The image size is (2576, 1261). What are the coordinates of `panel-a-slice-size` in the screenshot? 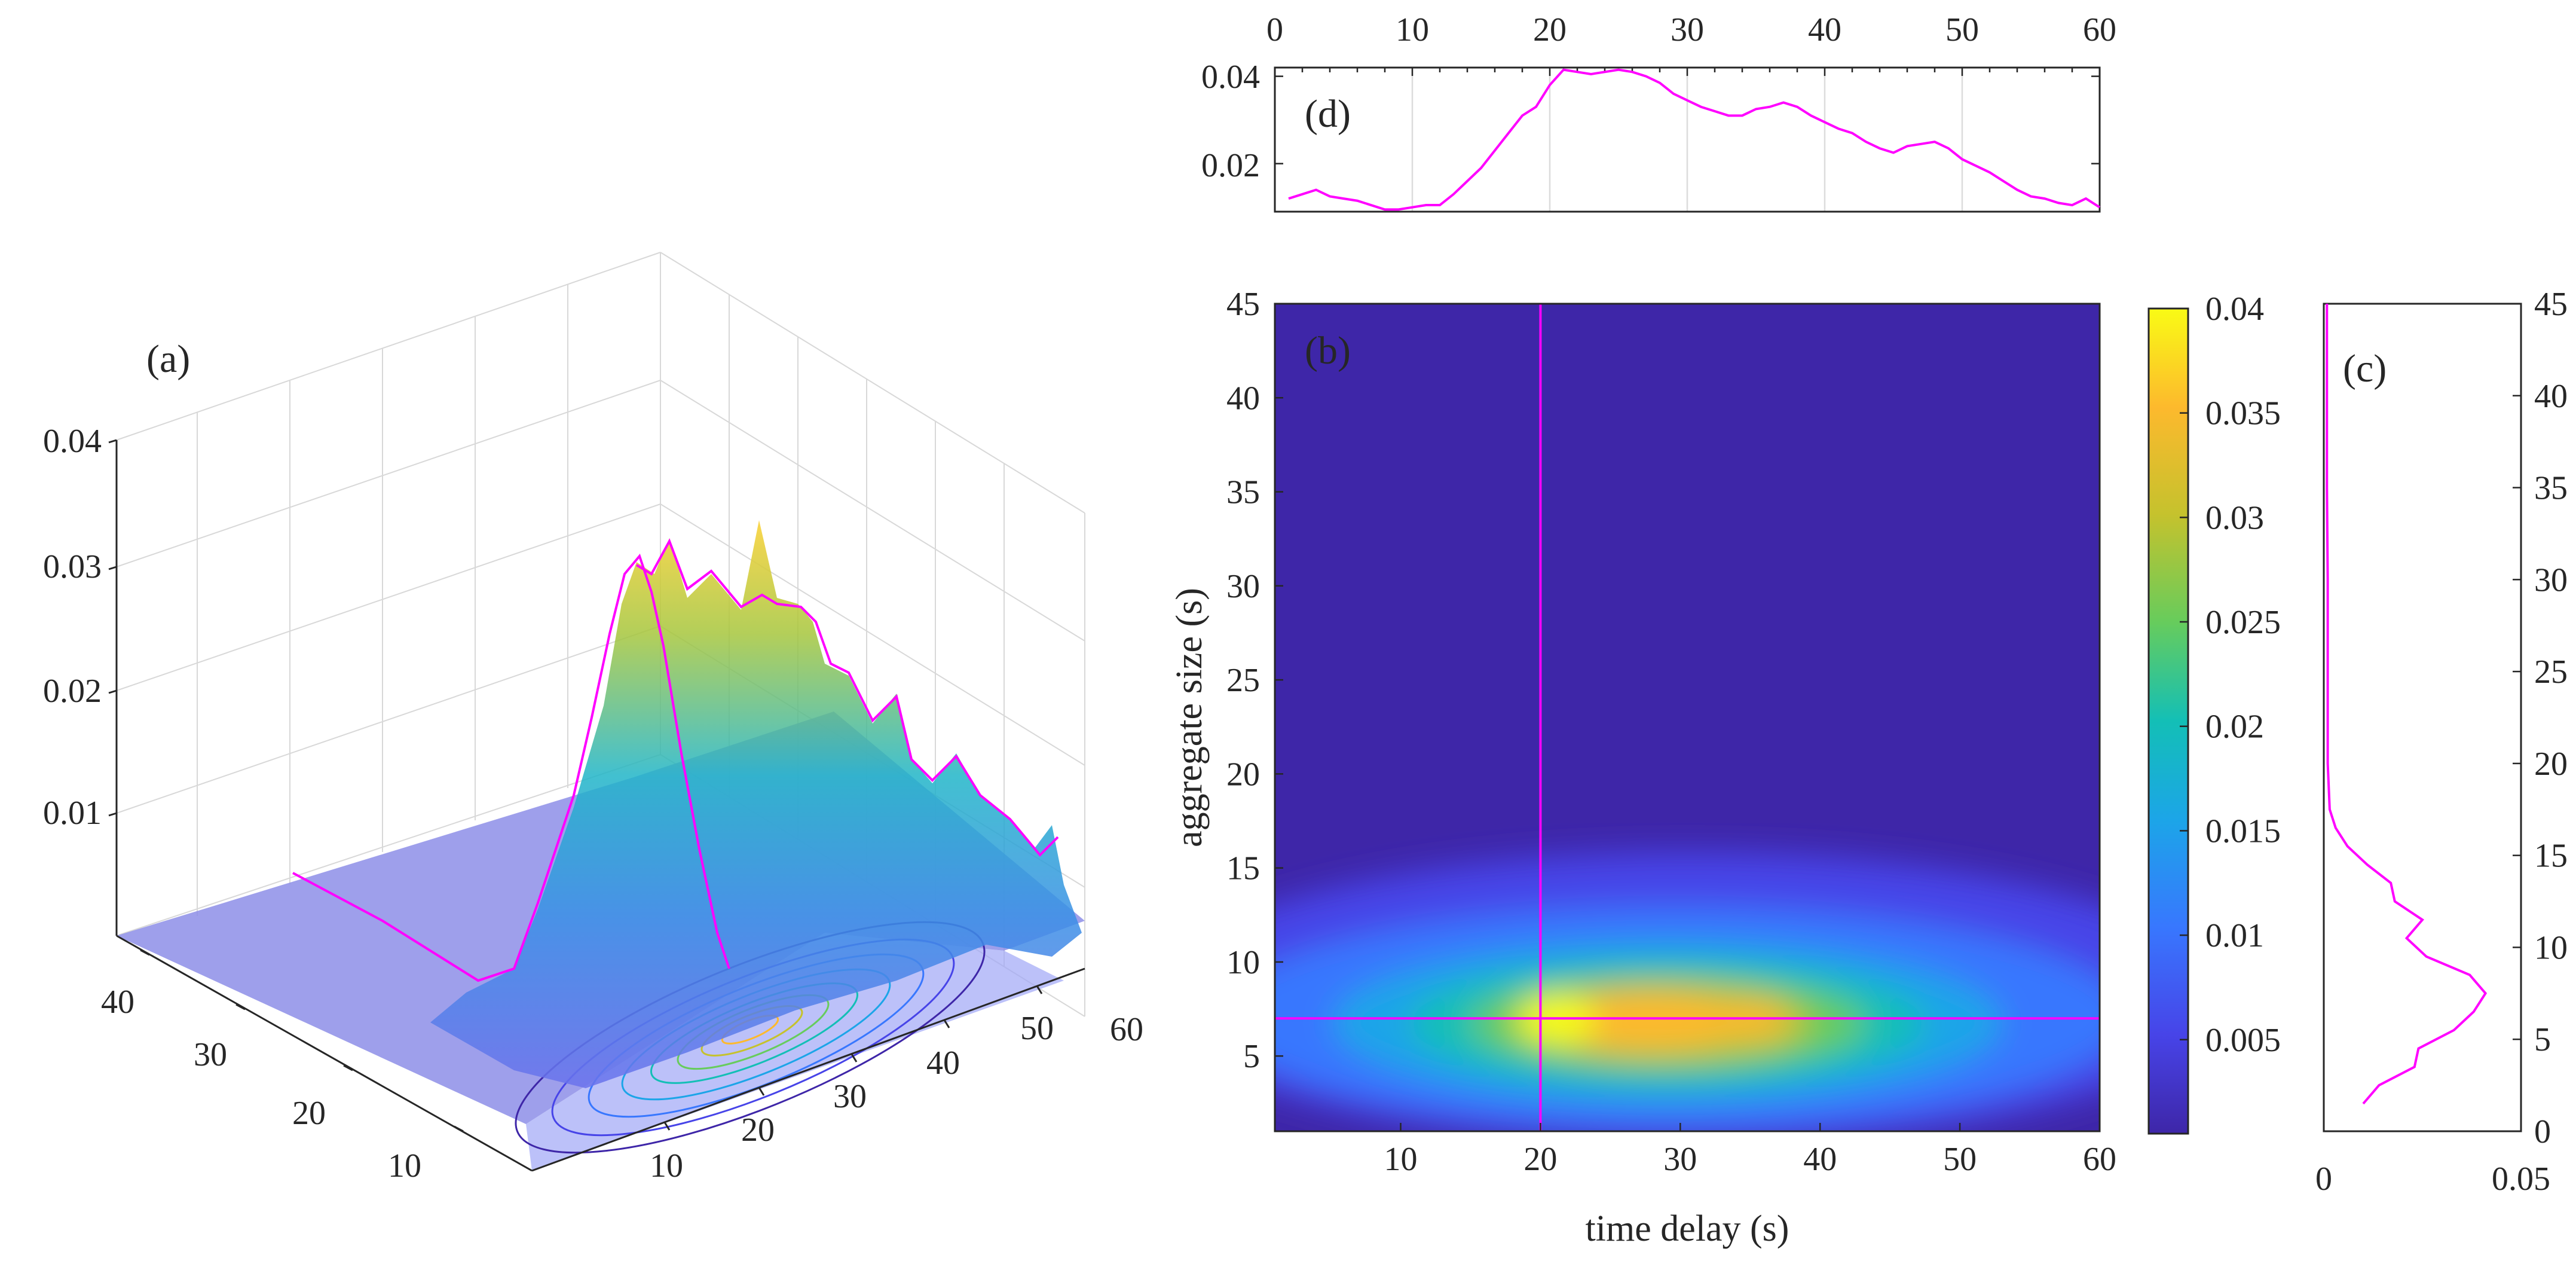 It's located at (847, 697).